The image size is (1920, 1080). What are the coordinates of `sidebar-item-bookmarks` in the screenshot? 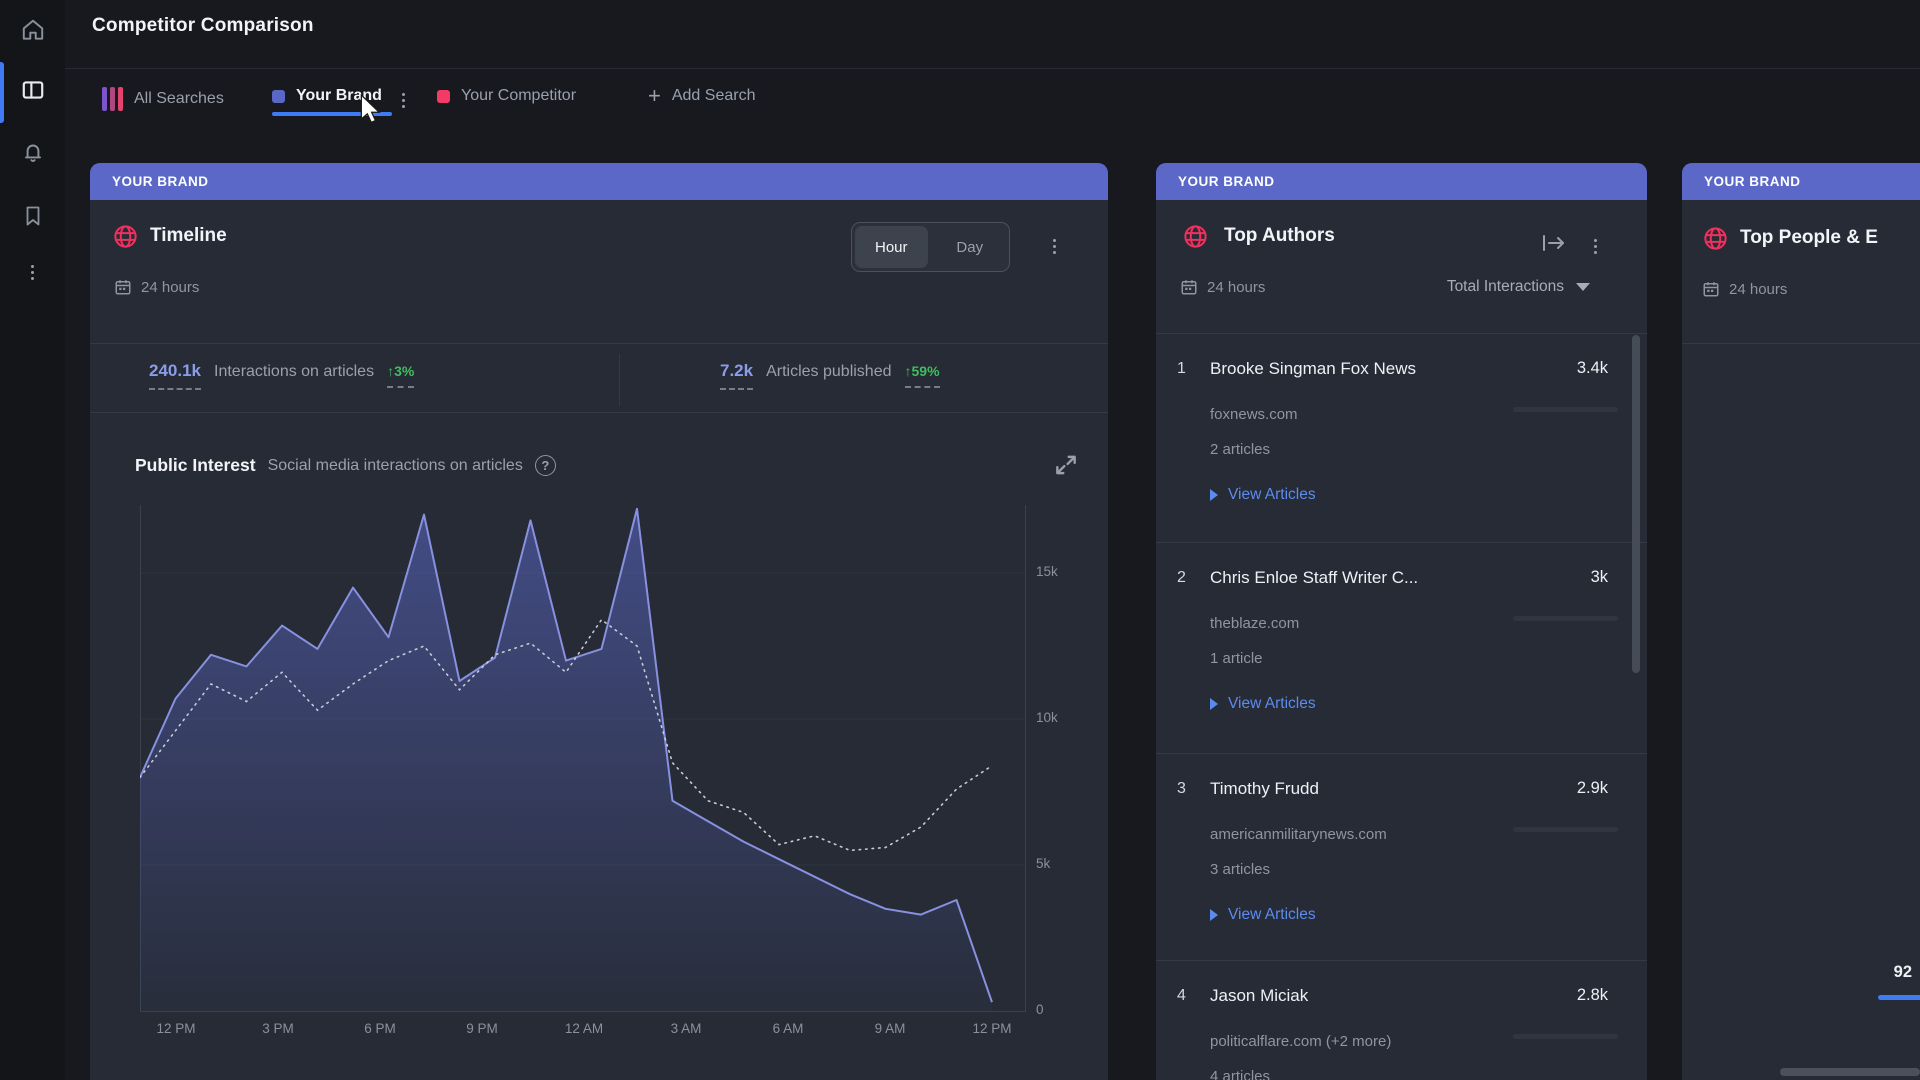 It's located at (32, 218).